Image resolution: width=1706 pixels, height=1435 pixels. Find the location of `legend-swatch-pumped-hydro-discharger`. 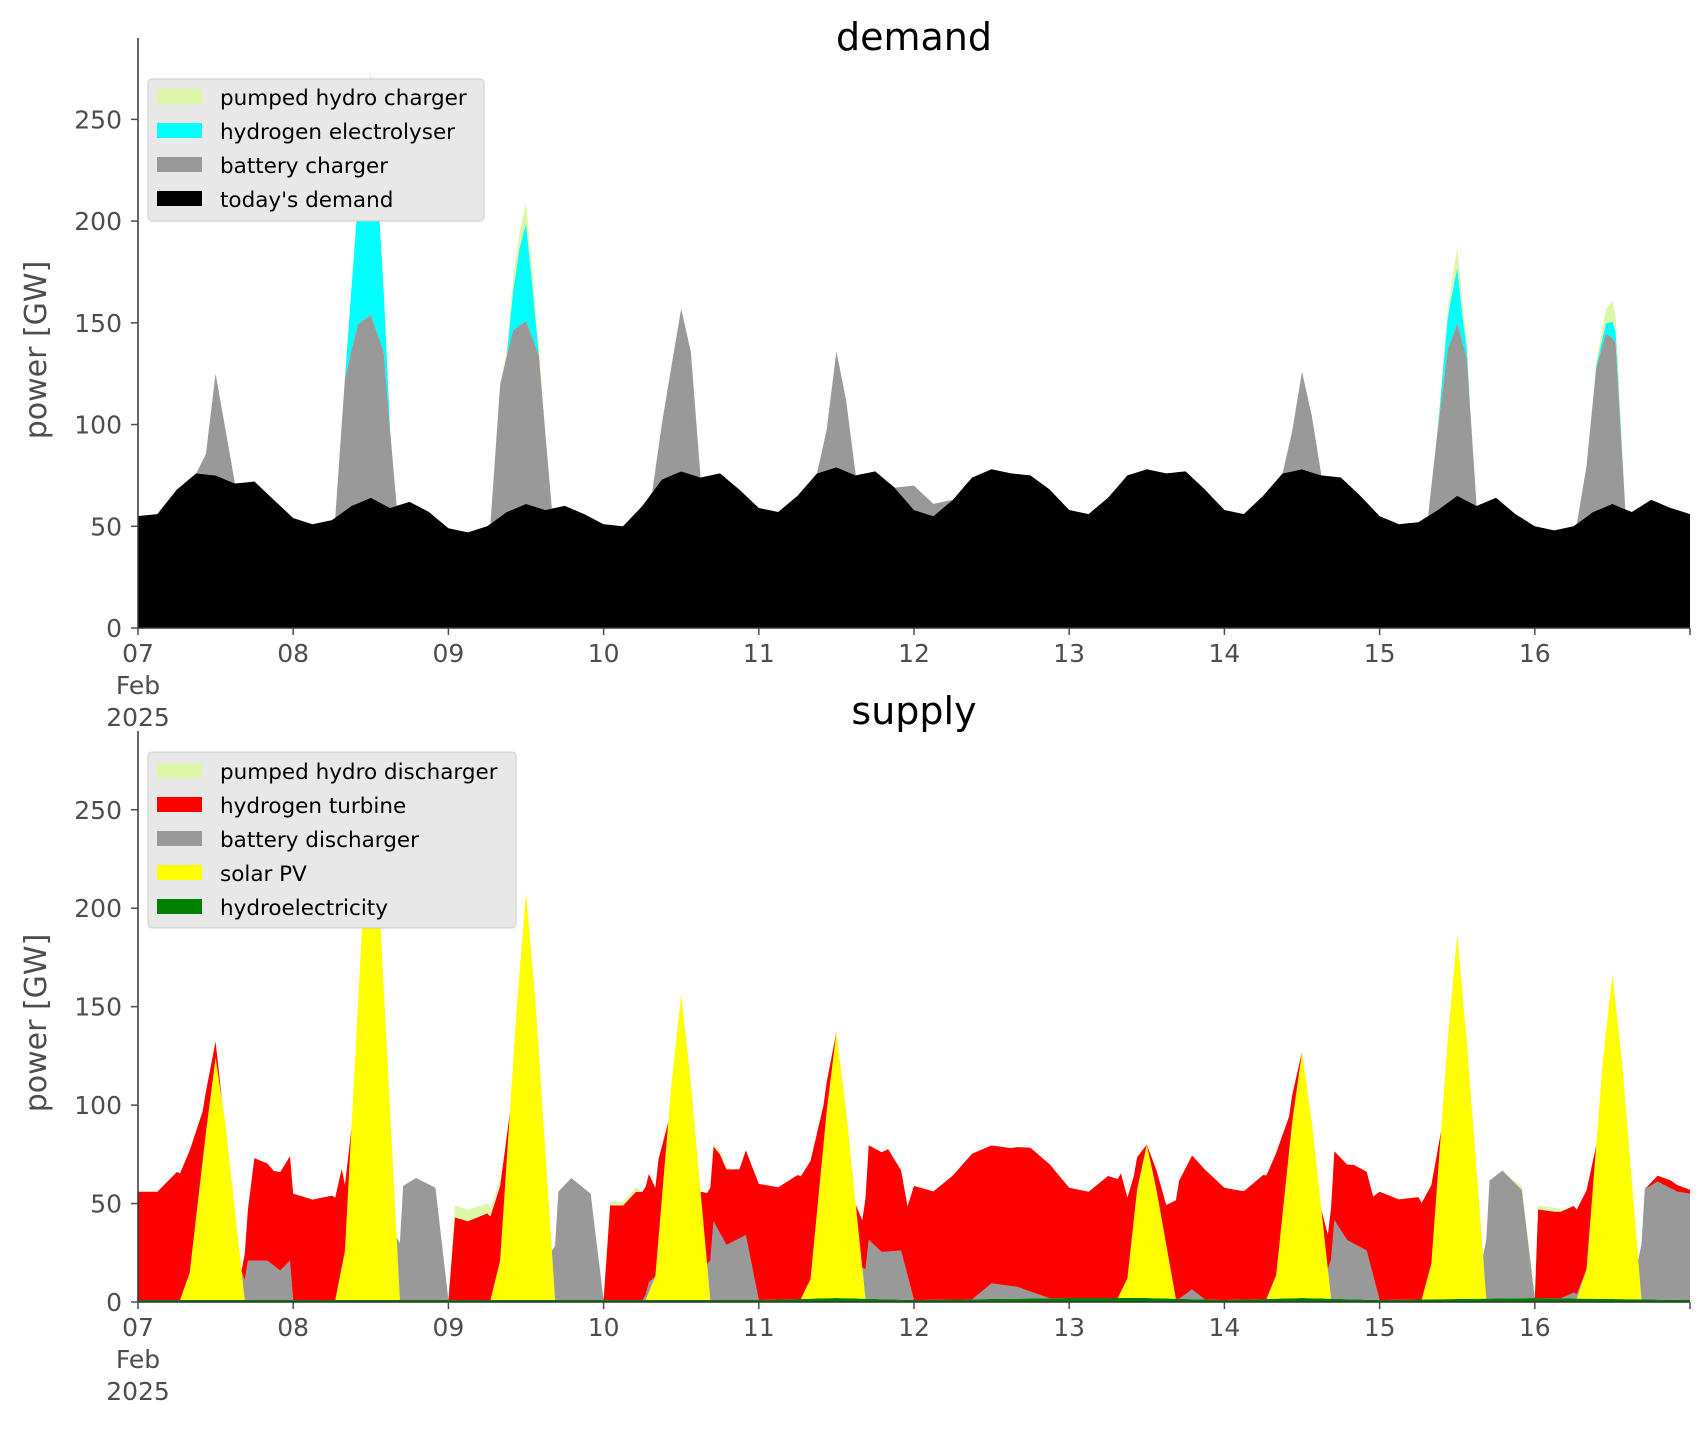

legend-swatch-pumped-hydro-discharger is located at coordinates (179, 770).